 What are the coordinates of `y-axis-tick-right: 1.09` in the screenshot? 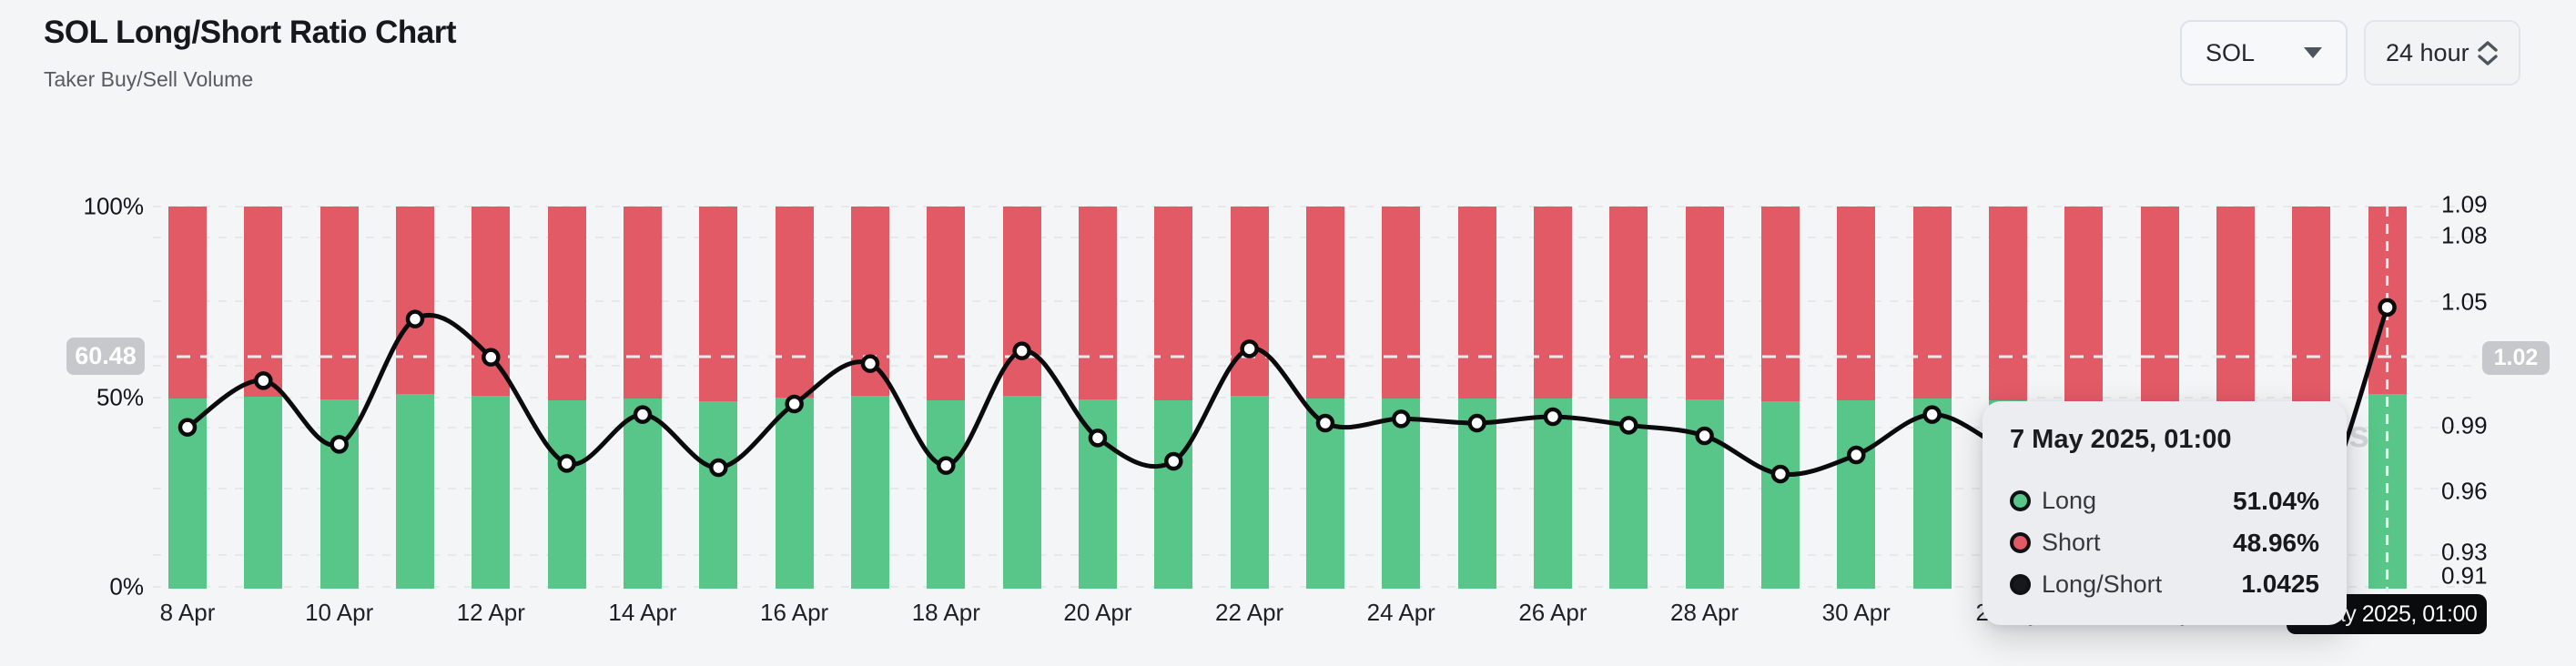 It's located at (2464, 204).